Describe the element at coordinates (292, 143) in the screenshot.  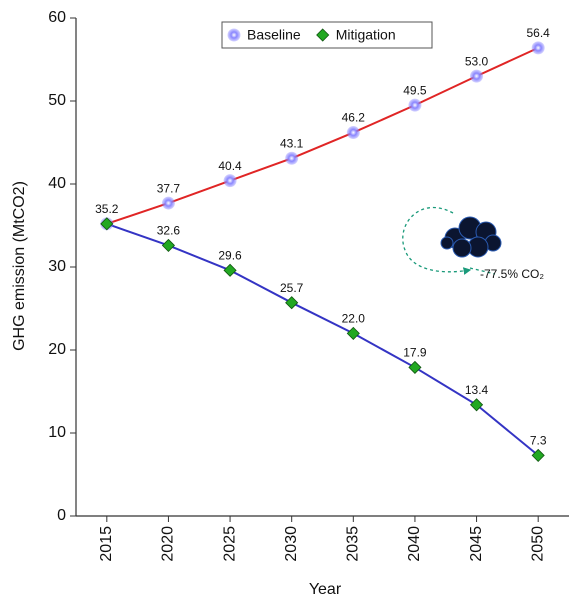
I see `data-label: 43.1` at that location.